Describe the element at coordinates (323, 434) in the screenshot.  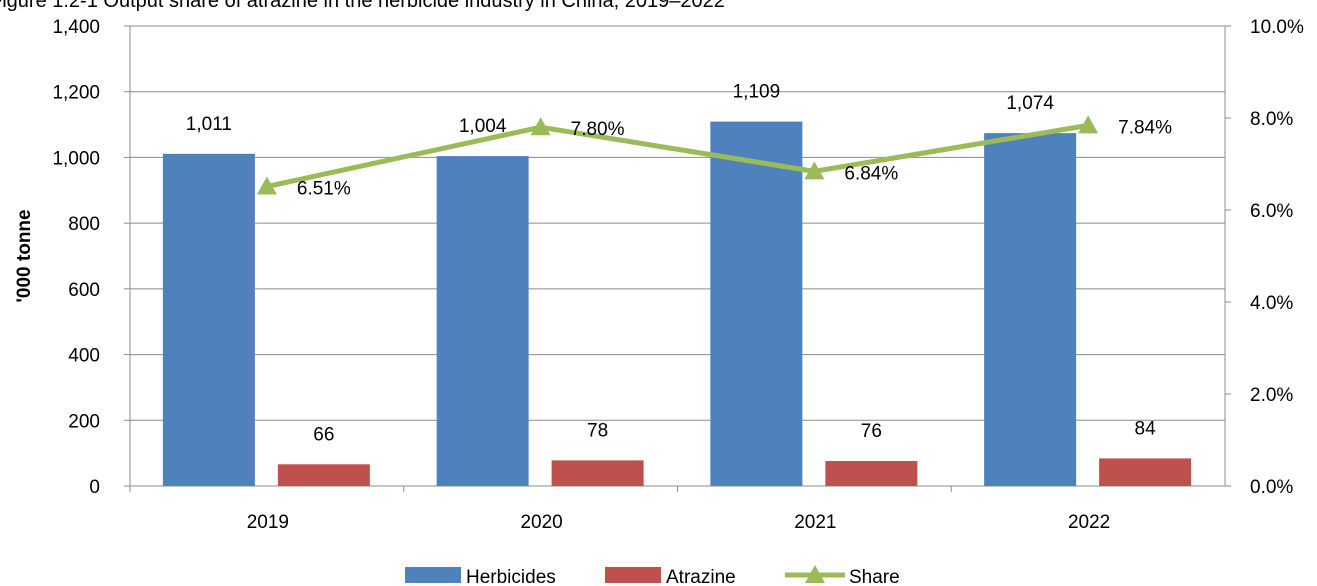
I see `atrazine-data-label: 66` at that location.